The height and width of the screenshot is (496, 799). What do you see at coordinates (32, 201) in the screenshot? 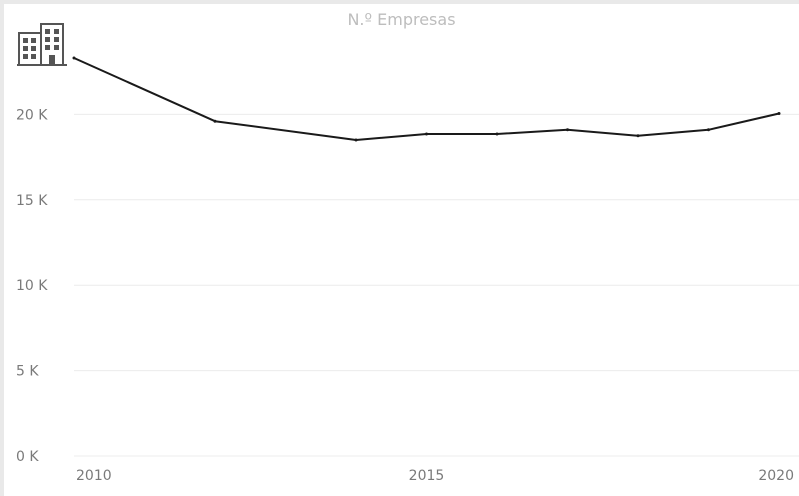
I see `y-tick-label: 15 K` at bounding box center [32, 201].